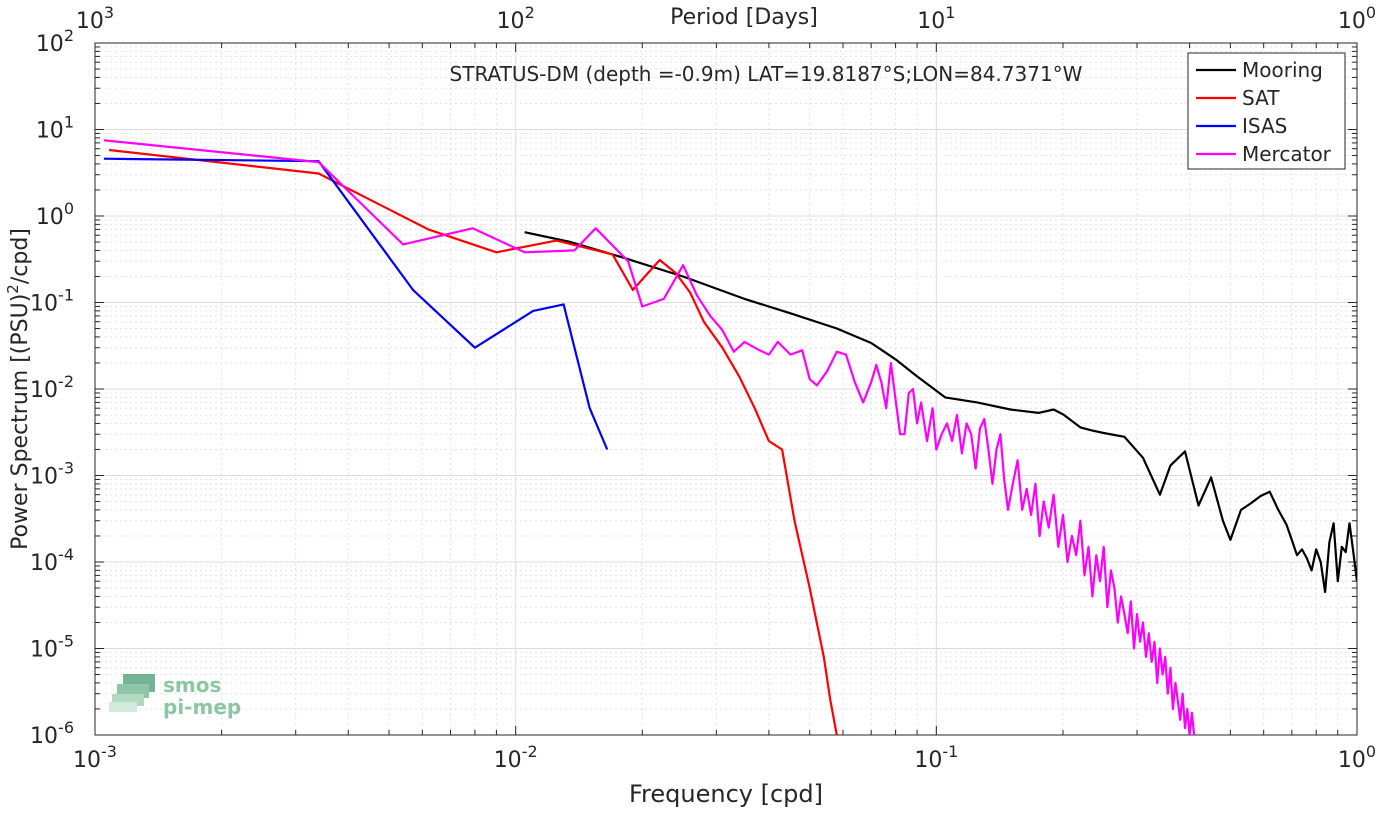  Describe the element at coordinates (950, 751) in the screenshot. I see `x-tick-label-exp: -1` at that location.